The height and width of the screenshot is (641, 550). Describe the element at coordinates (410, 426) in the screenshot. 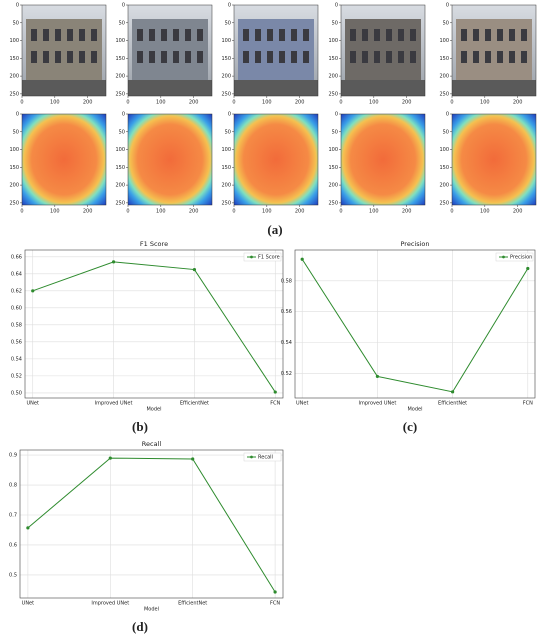

I see `panel-label: (c)` at that location.